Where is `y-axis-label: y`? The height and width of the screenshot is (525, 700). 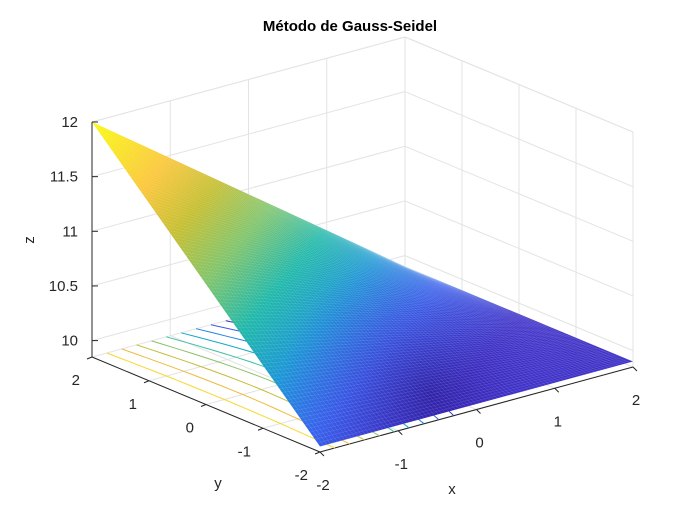
y-axis-label: y is located at coordinates (218, 483).